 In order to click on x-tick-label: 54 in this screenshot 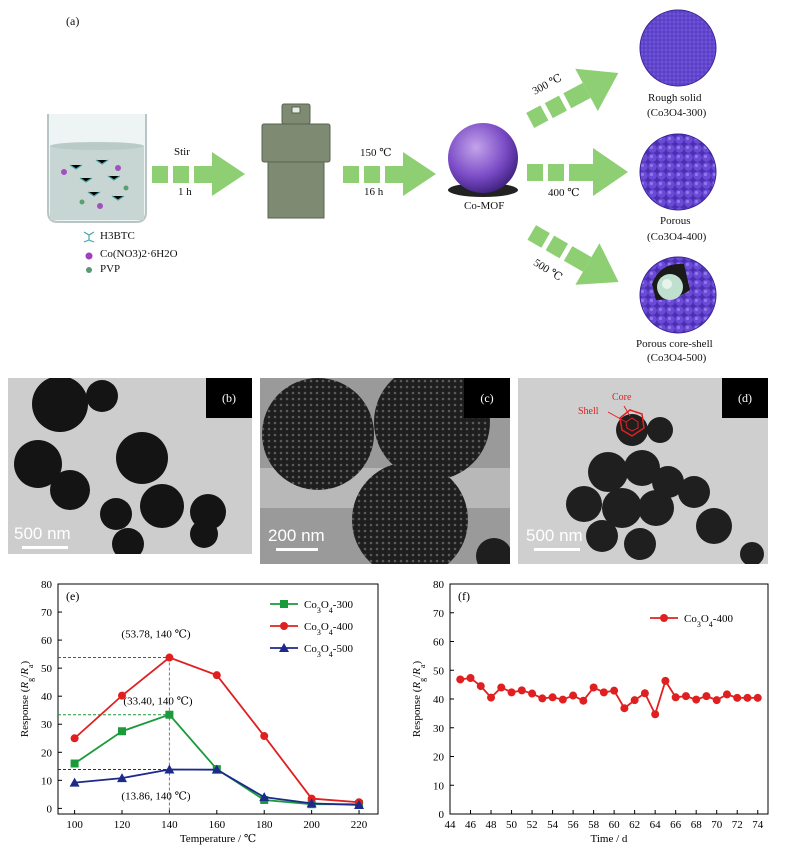, I will do `click(553, 825)`.